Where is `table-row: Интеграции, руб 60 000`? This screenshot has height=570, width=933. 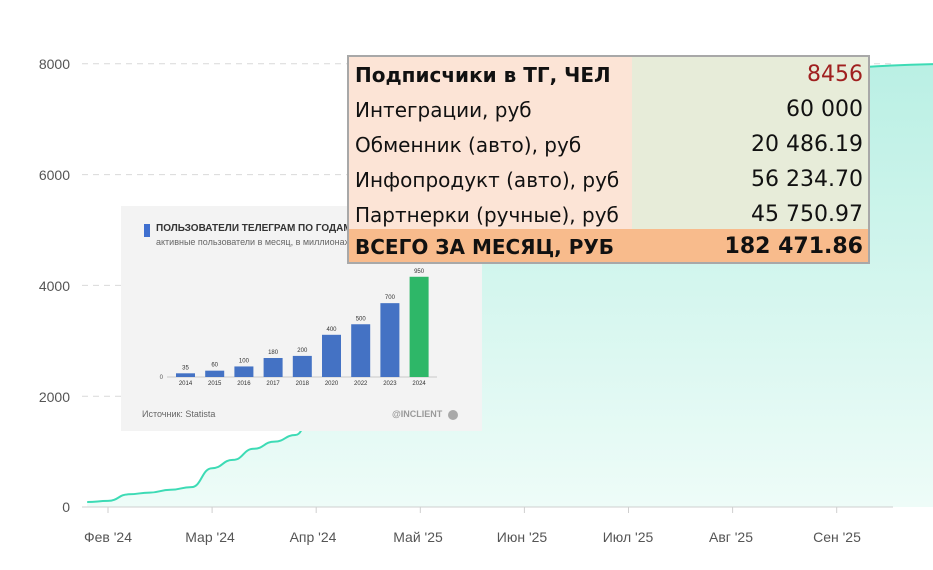
table-row: Интеграции, руб 60 000 is located at coordinates (608, 109).